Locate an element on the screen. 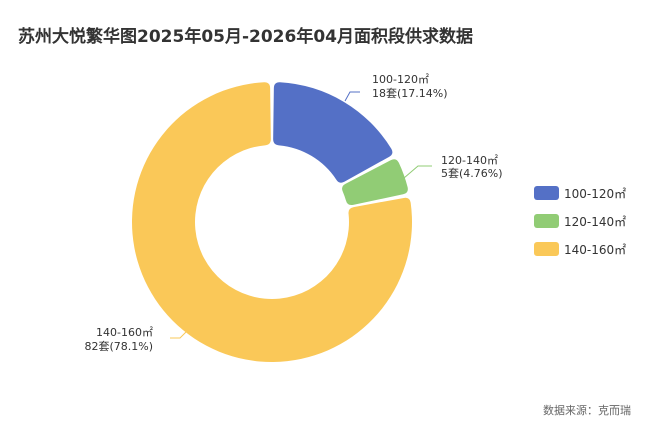  legend-item-120-140: 120-140㎡ is located at coordinates (580, 221).